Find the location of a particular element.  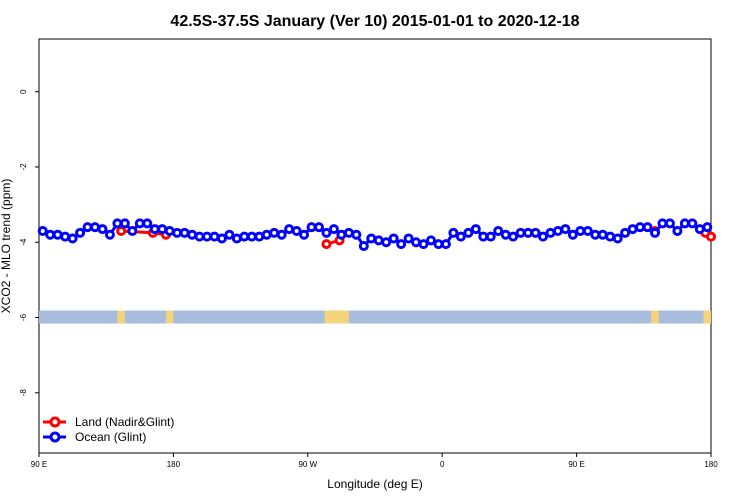

legend-marker-land is located at coordinates (55, 422).